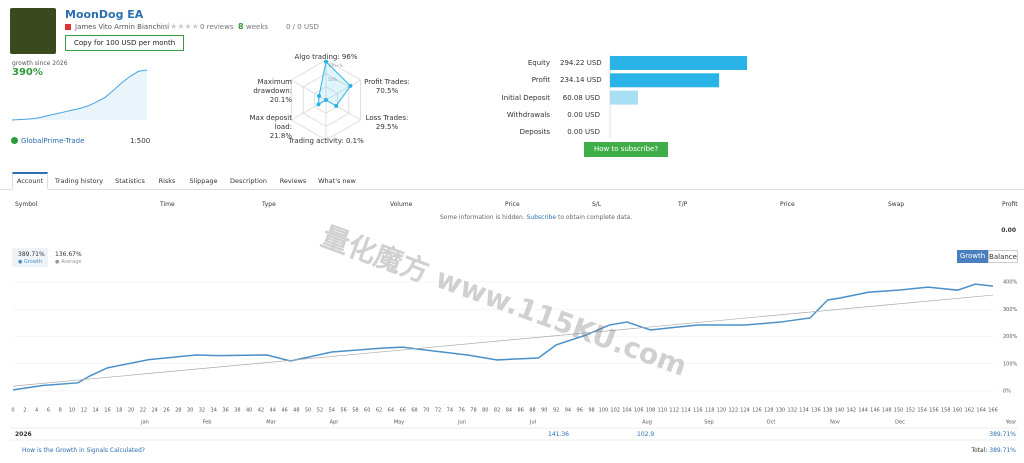  Describe the element at coordinates (835, 423) in the screenshot. I see `month-label: Nov` at that location.